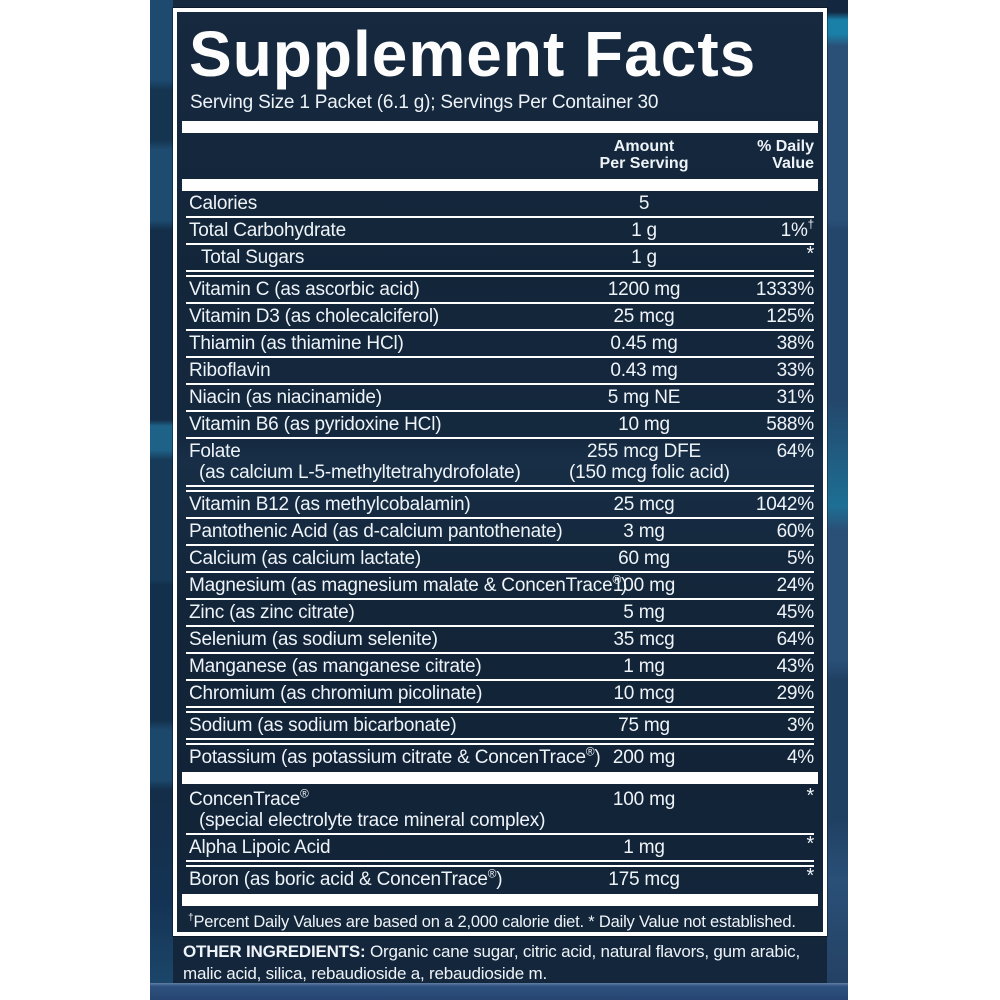  Describe the element at coordinates (330, 504) in the screenshot. I see `row-name: Vitamin B12 (as methylcobalamin)` at that location.